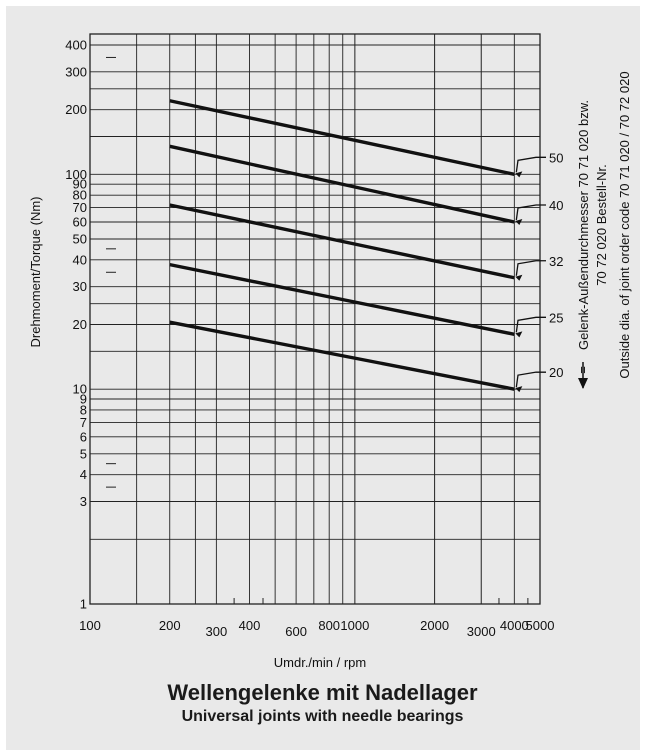 The height and width of the screenshot is (756, 645). Describe the element at coordinates (76, 174) in the screenshot. I see `y-tick-label: 100` at that location.